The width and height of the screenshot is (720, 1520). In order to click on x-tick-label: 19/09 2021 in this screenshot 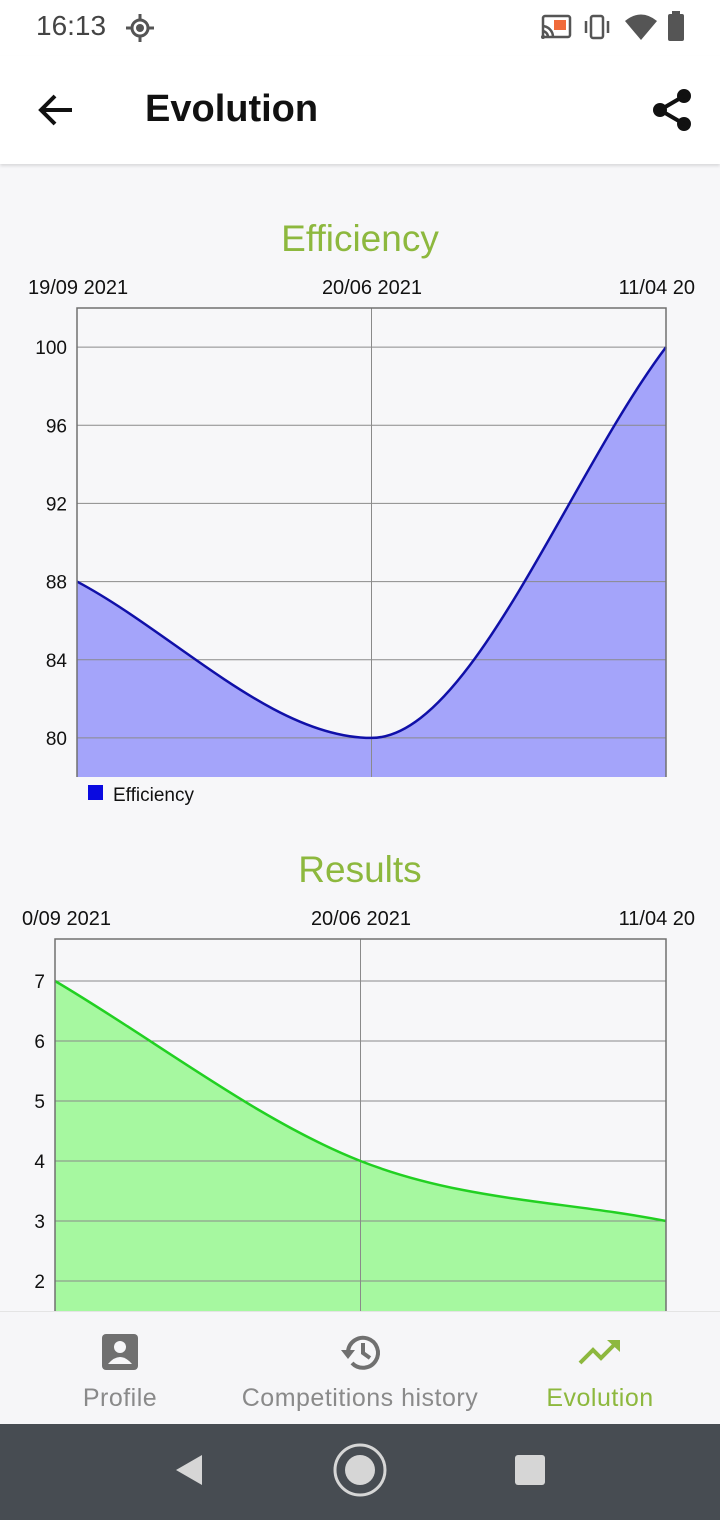, I will do `click(78, 288)`.